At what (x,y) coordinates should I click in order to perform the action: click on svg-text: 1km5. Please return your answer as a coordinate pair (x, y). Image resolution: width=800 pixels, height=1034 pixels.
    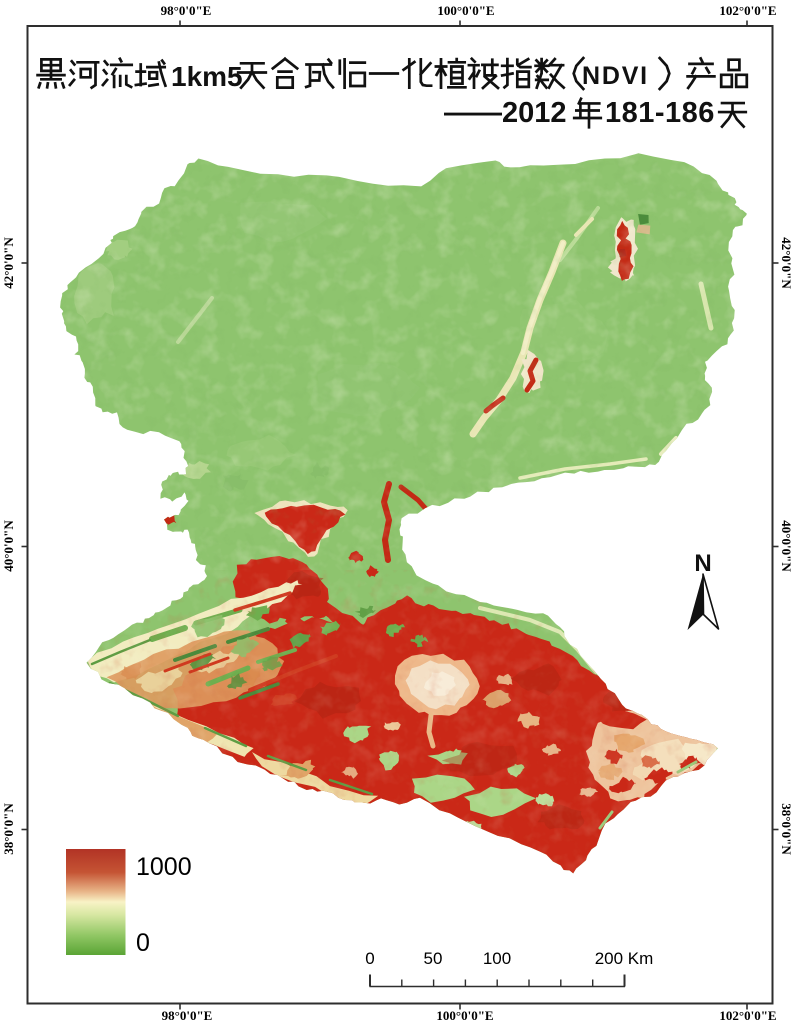
    Looking at the image, I should click on (207, 76).